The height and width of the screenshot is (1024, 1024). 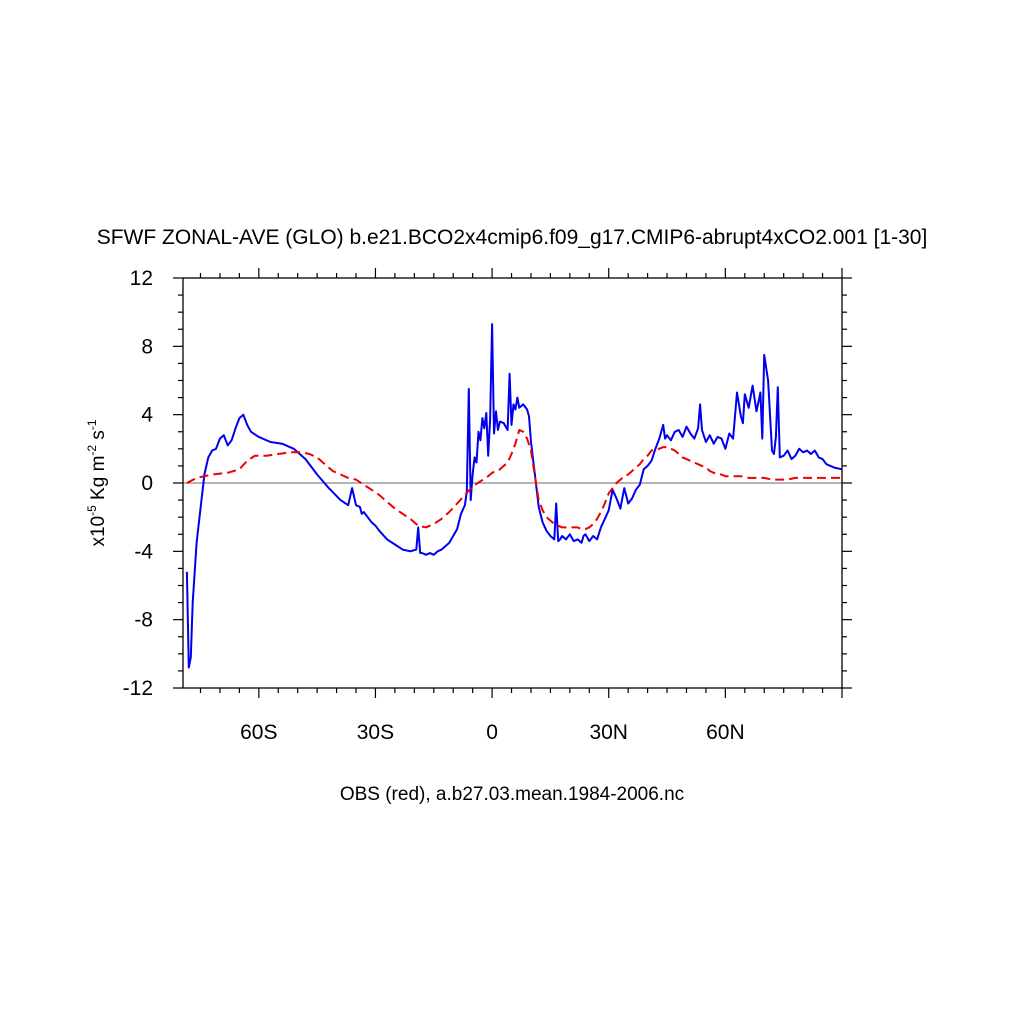 What do you see at coordinates (98, 437) in the screenshot?
I see `y-axis-label-unit-2: s` at bounding box center [98, 437].